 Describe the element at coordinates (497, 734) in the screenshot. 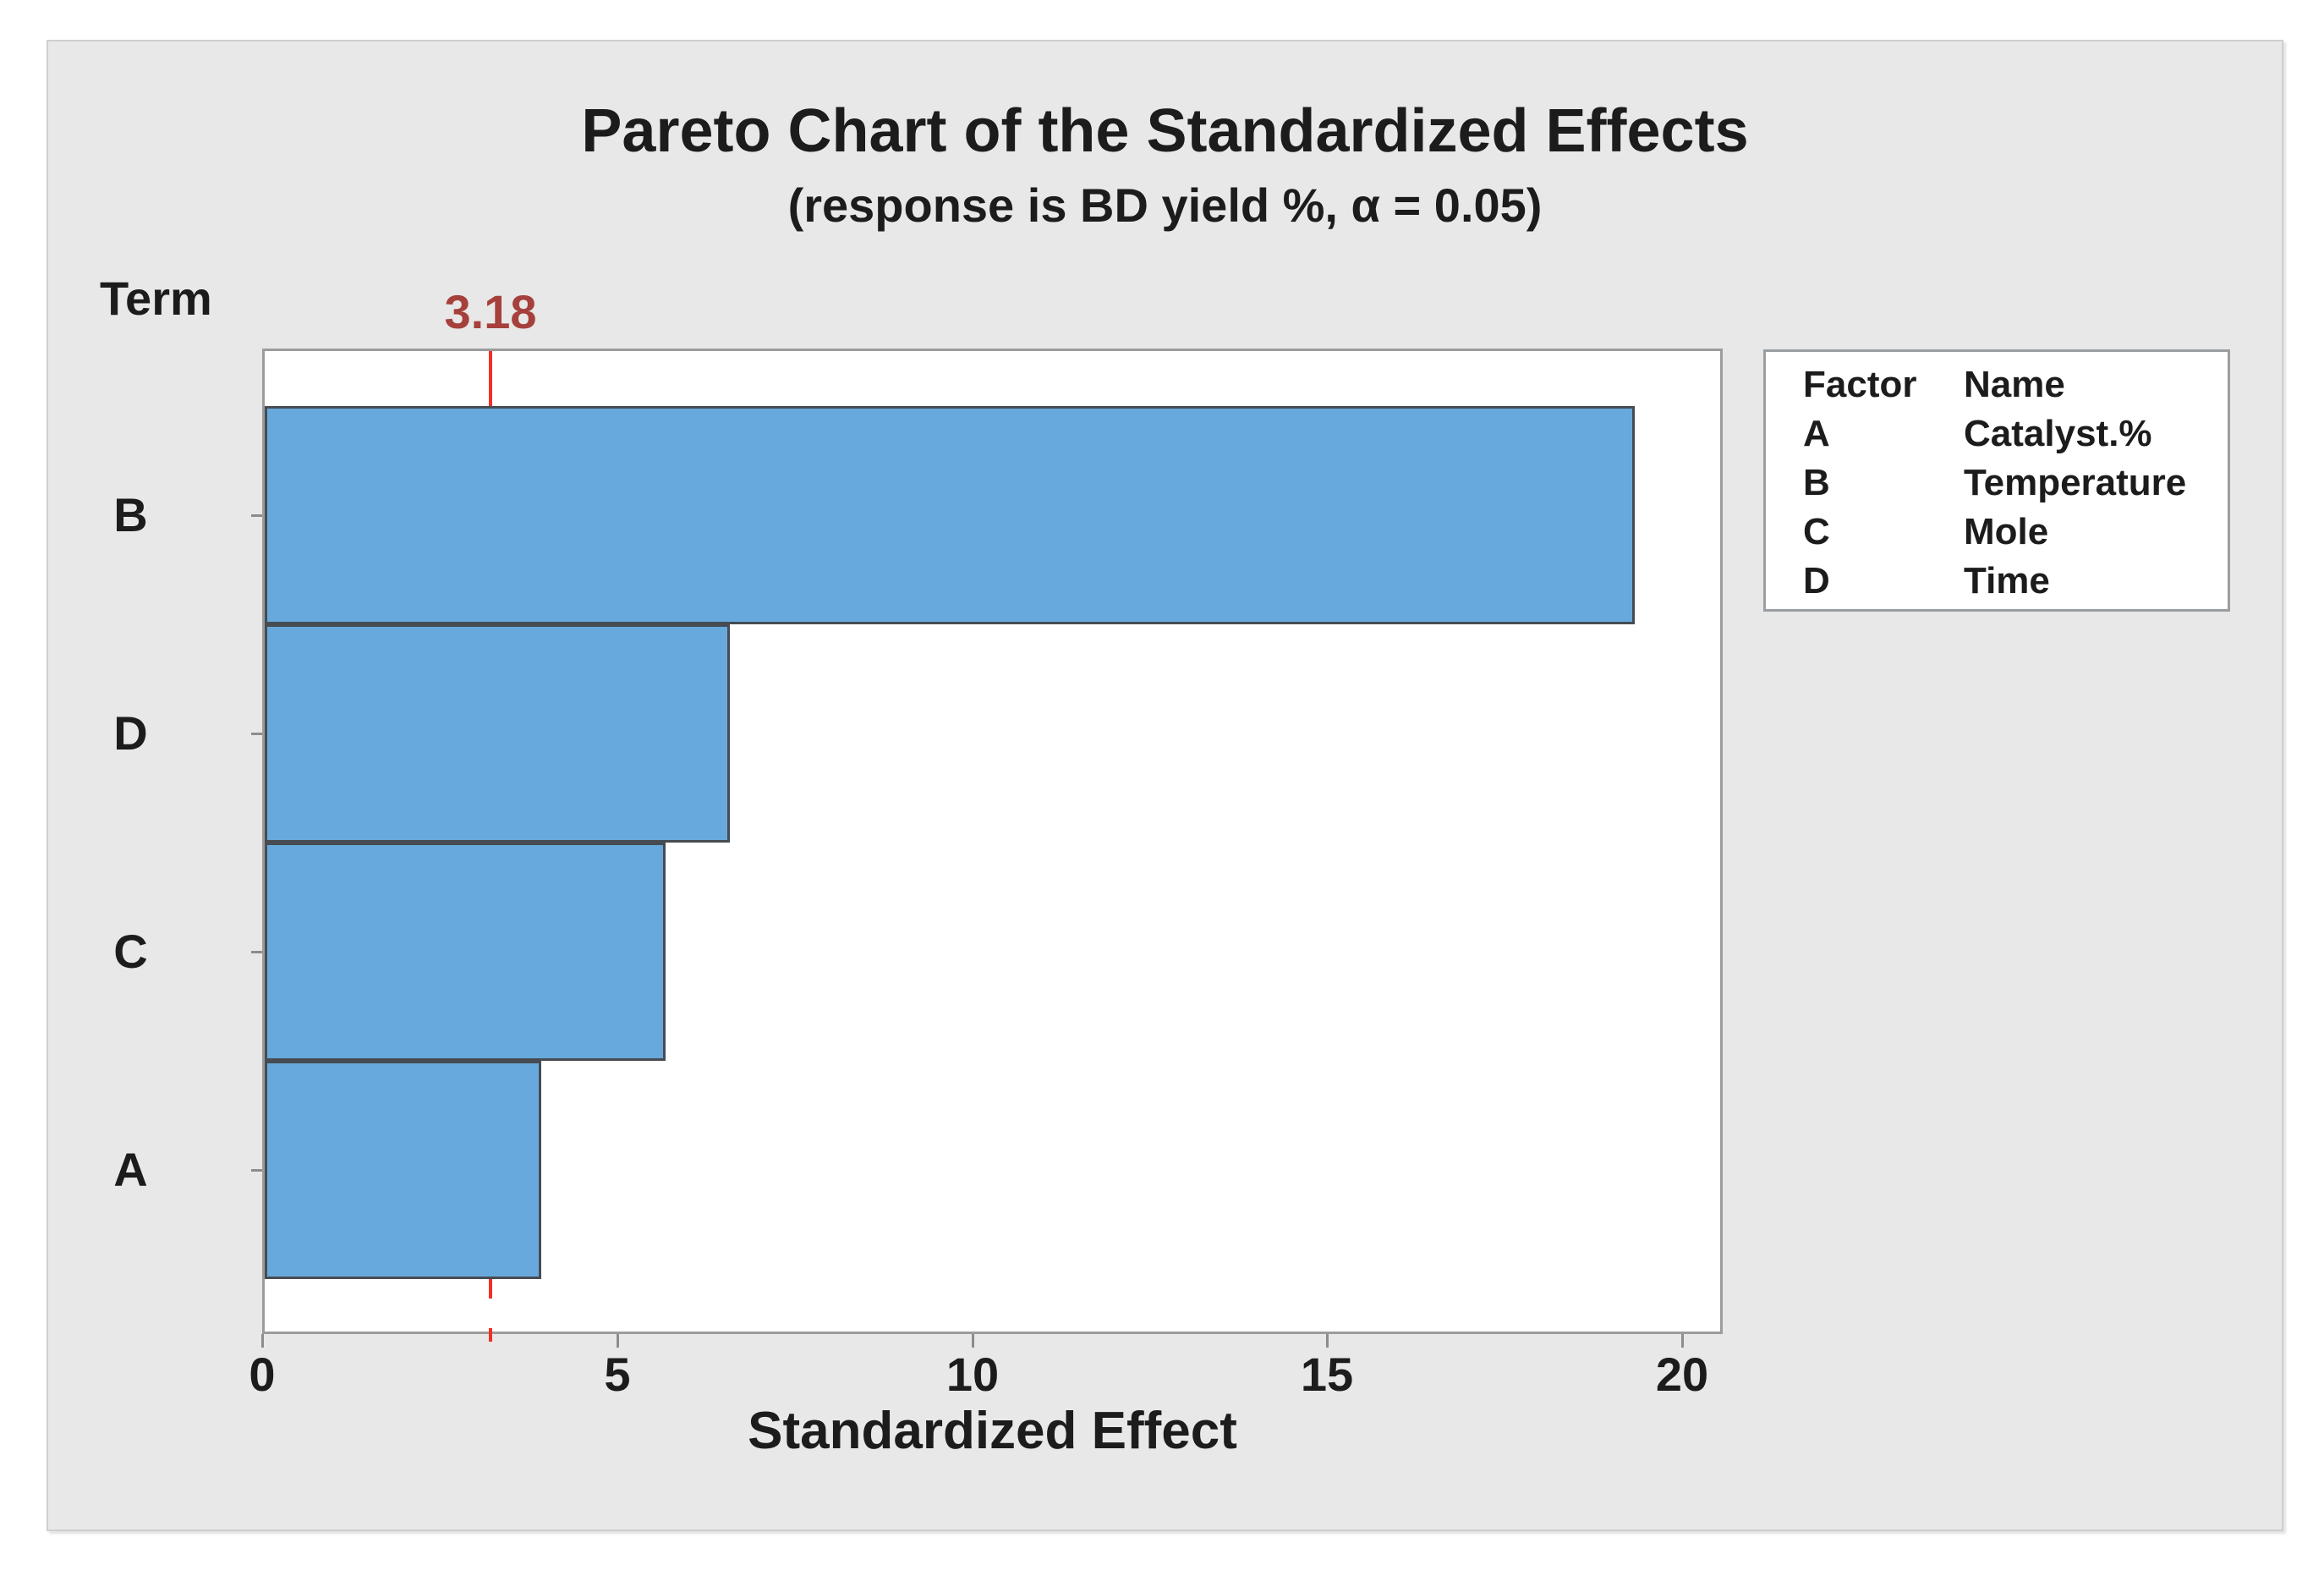

I see `bar-D` at that location.